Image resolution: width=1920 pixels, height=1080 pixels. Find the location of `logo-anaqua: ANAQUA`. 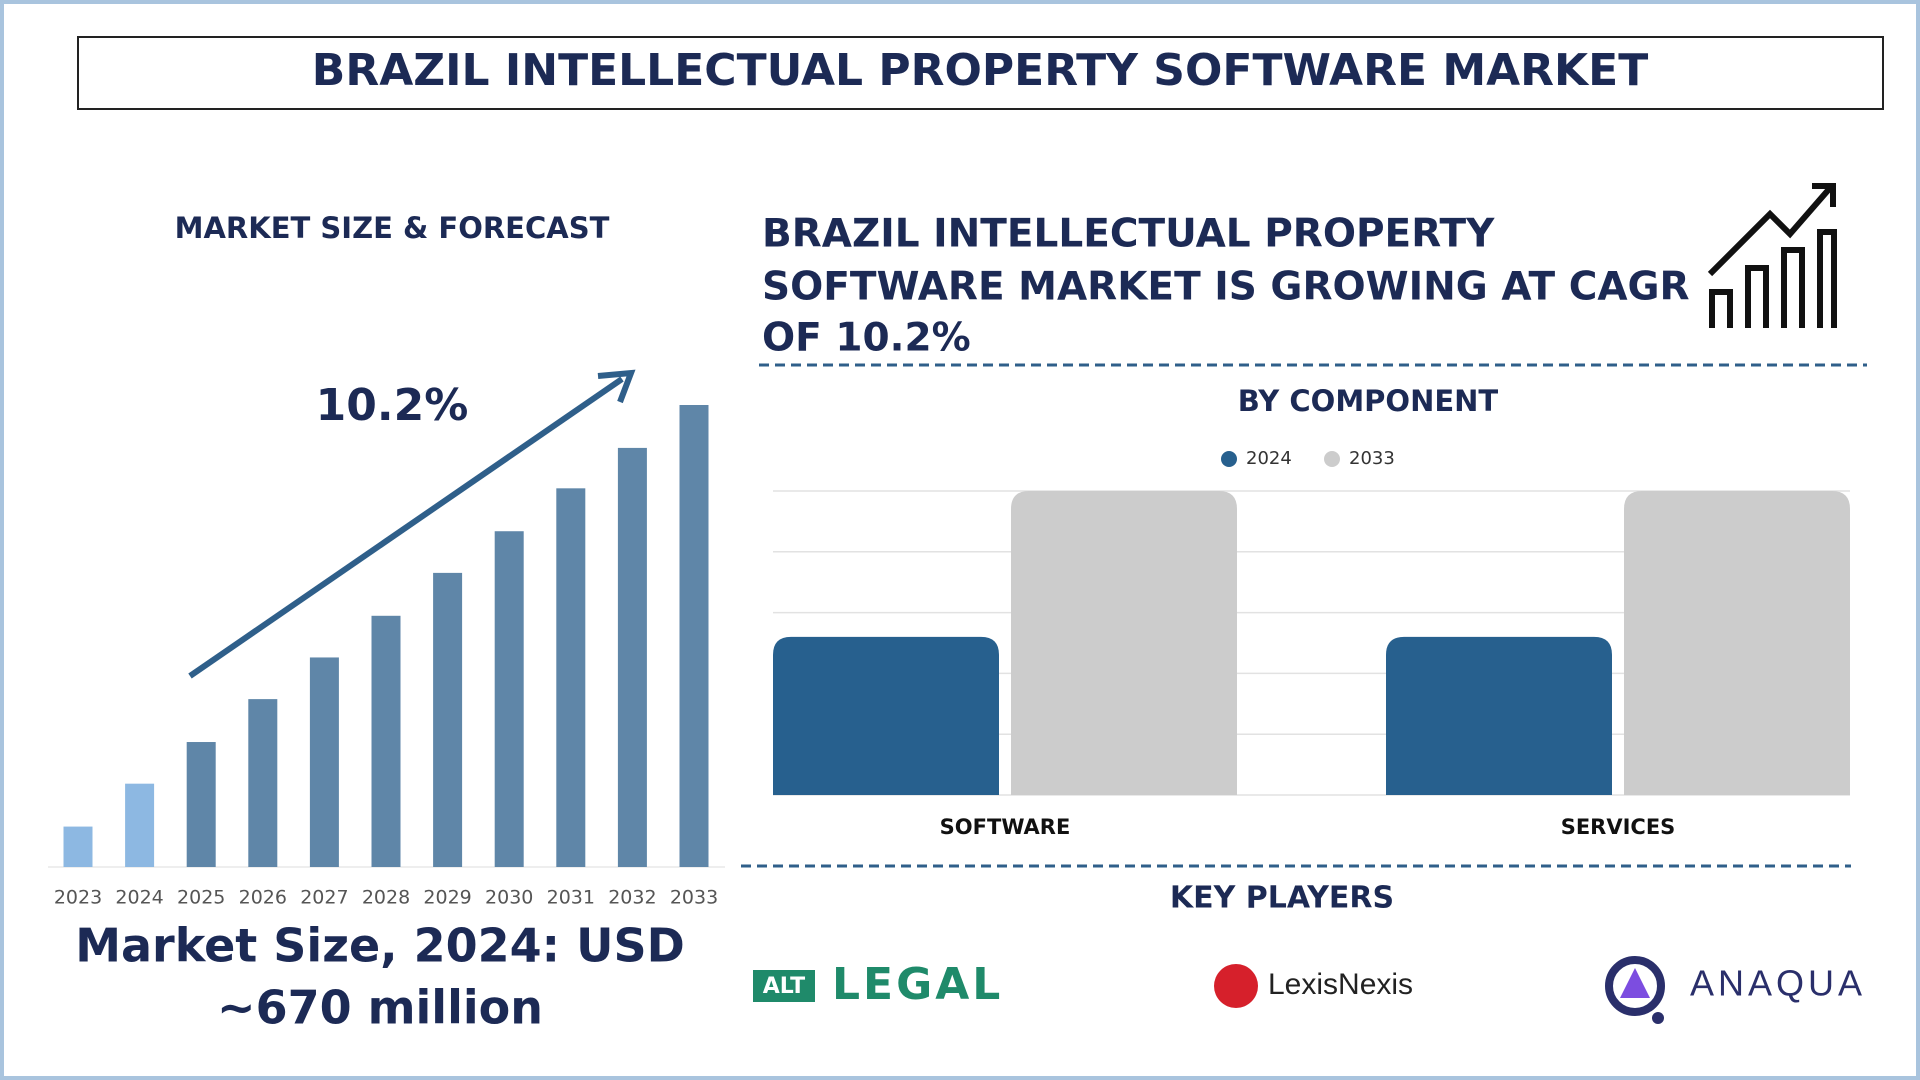

logo-anaqua: ANAQUA is located at coordinates (1735, 990).